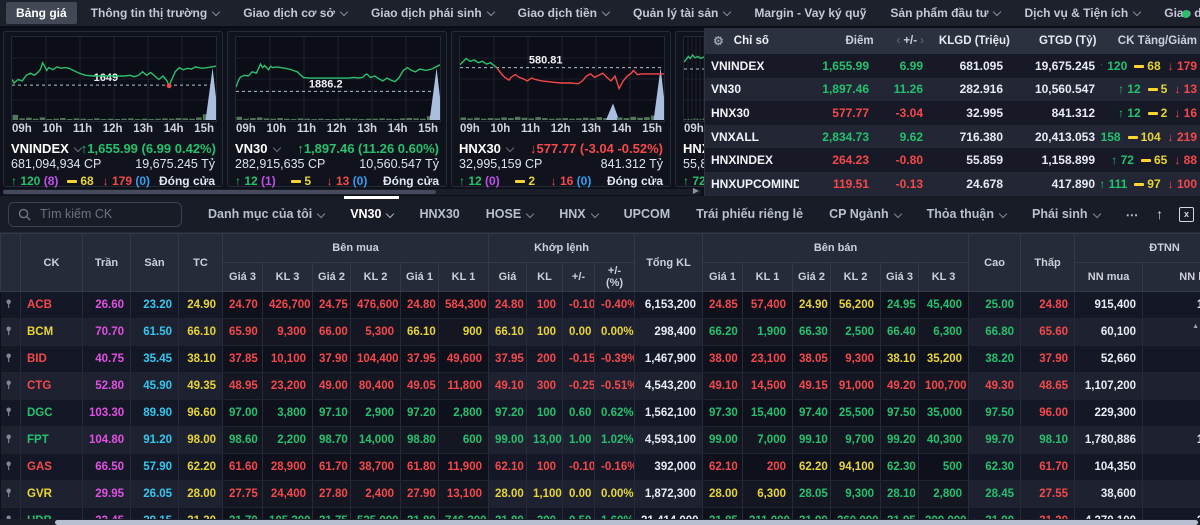 Image resolution: width=1200 pixels, height=525 pixels. Describe the element at coordinates (105, 214) in the screenshot. I see `search-input` at that location.